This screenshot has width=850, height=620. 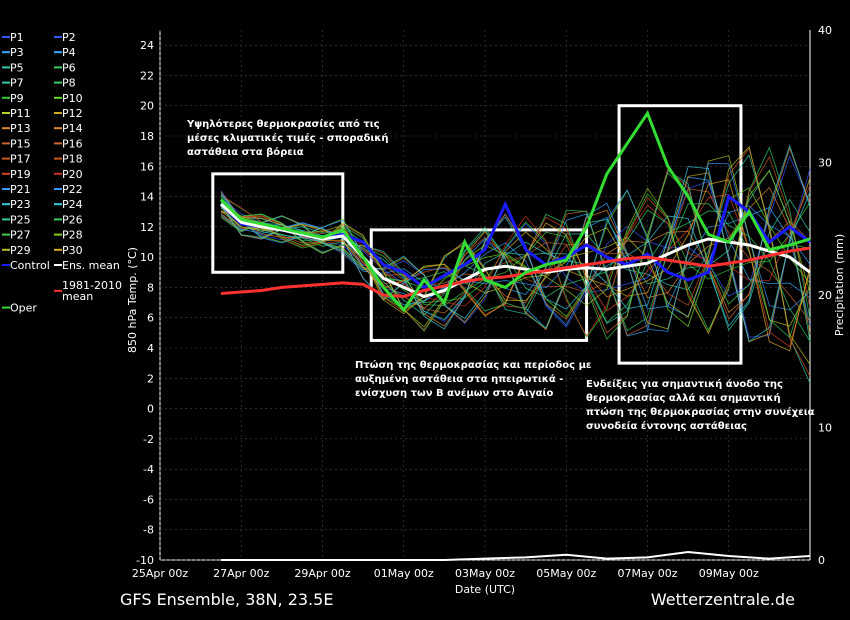 What do you see at coordinates (20, 113) in the screenshot?
I see `legend-label: P11` at bounding box center [20, 113].